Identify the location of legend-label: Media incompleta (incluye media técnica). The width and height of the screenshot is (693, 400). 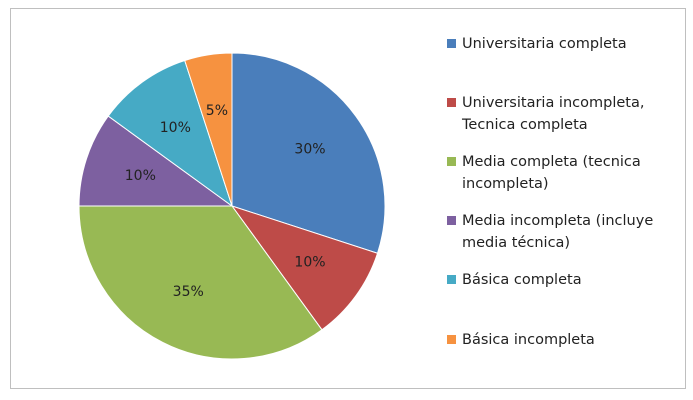
(558, 232).